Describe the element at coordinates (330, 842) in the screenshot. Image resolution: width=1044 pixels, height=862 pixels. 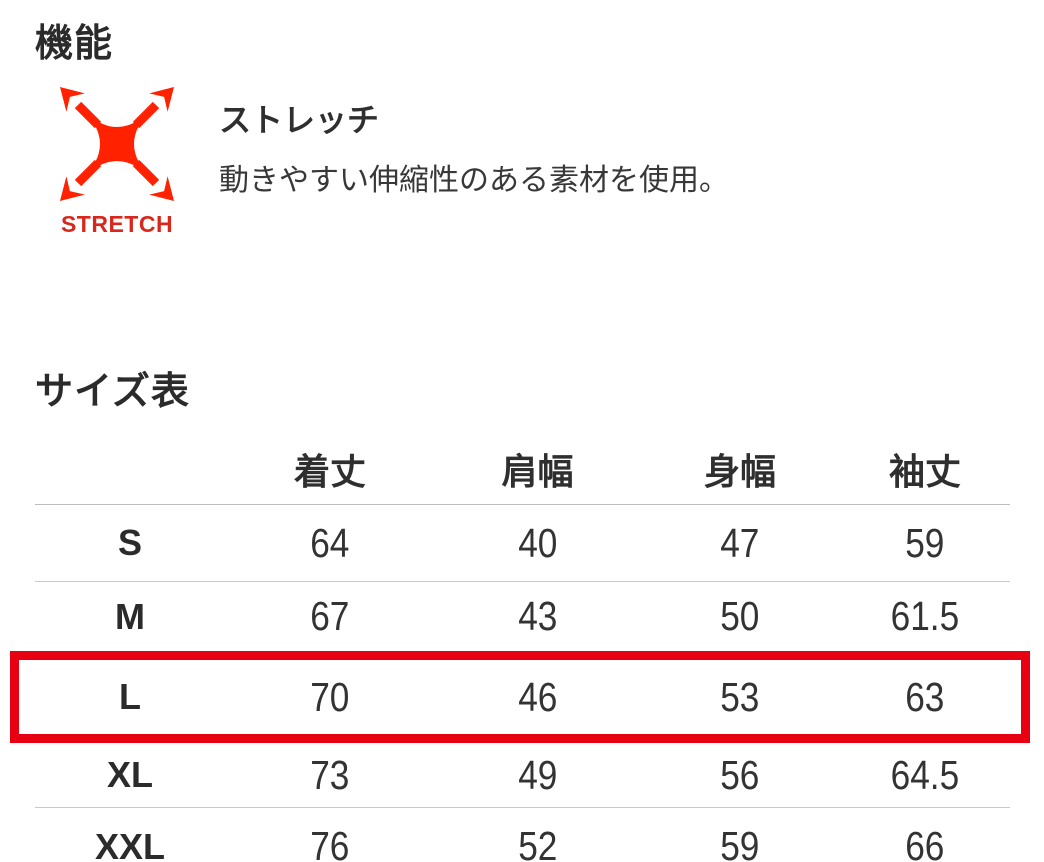
I see `measurement-value: 76` at that location.